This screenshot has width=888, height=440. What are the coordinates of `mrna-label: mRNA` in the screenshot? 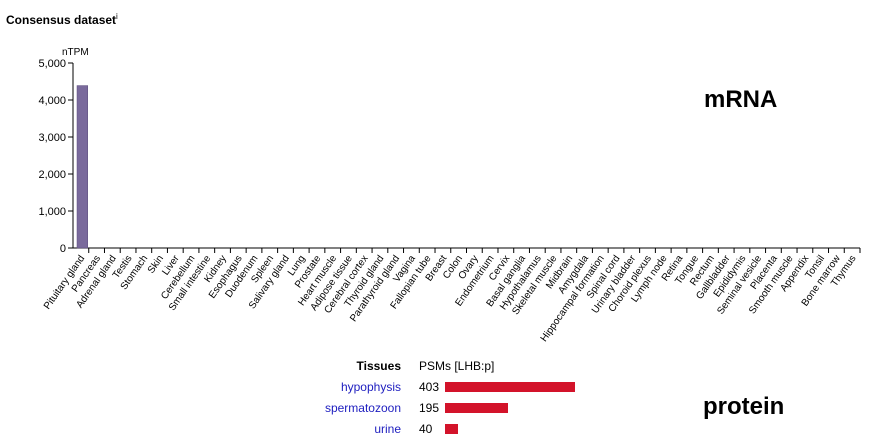 It's located at (741, 99).